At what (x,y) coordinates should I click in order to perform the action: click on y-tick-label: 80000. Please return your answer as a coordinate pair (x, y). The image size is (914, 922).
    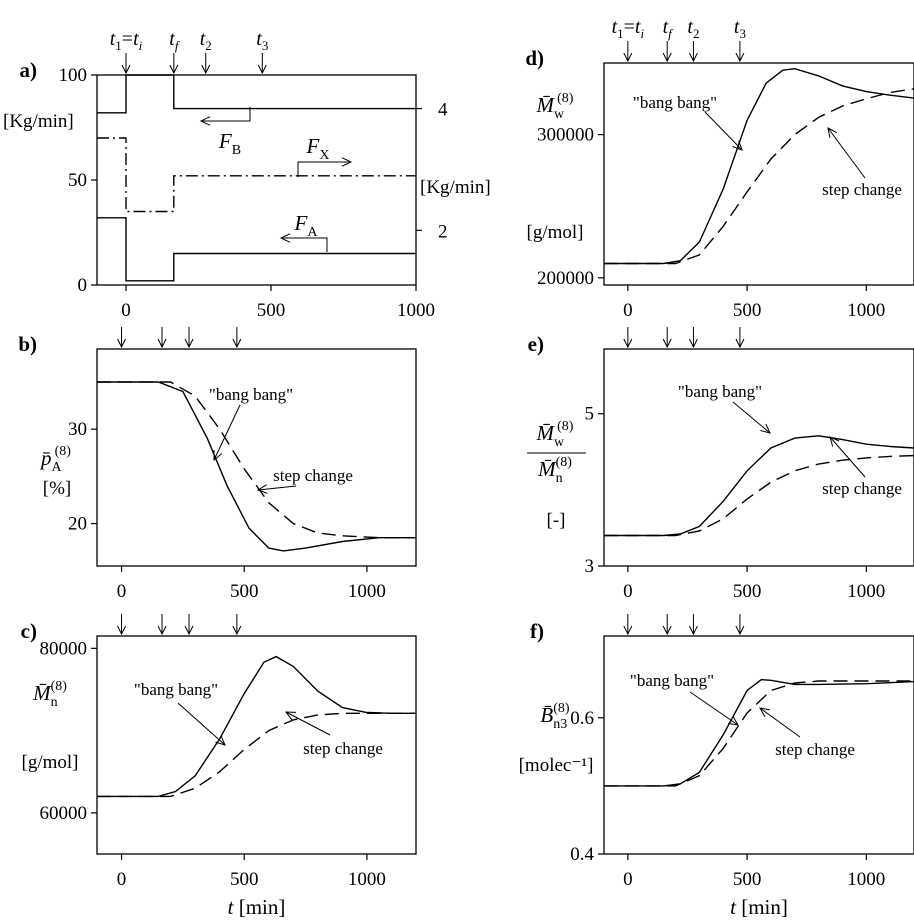
    Looking at the image, I should click on (64, 648).